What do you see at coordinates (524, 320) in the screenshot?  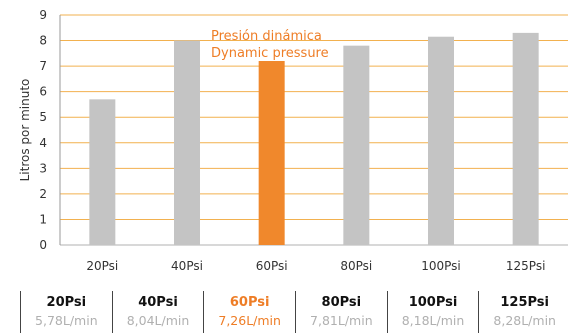 I see `summary-cell-value: 8,28L/min` at bounding box center [524, 320].